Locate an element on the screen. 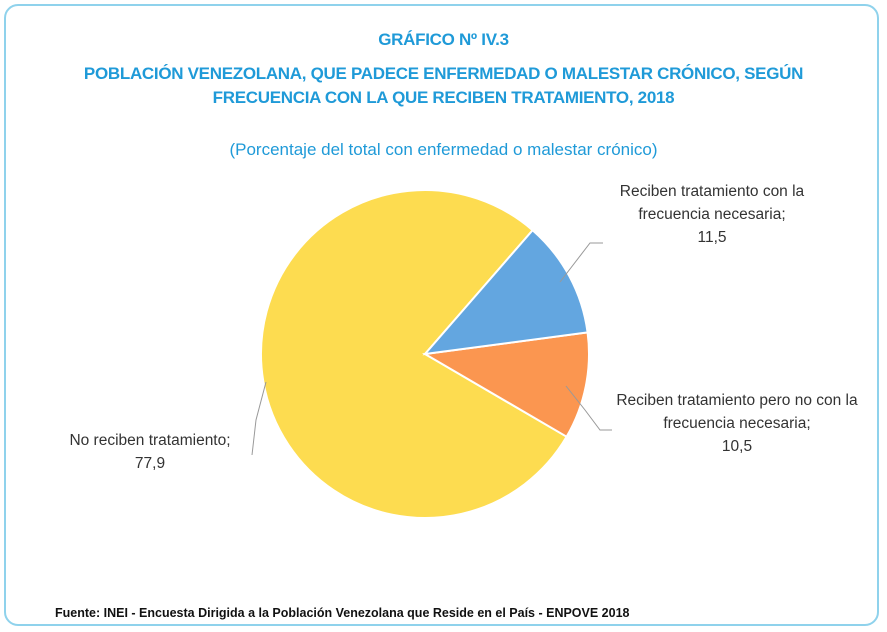 The image size is (887, 632). value-label: 10,5 is located at coordinates (737, 446).